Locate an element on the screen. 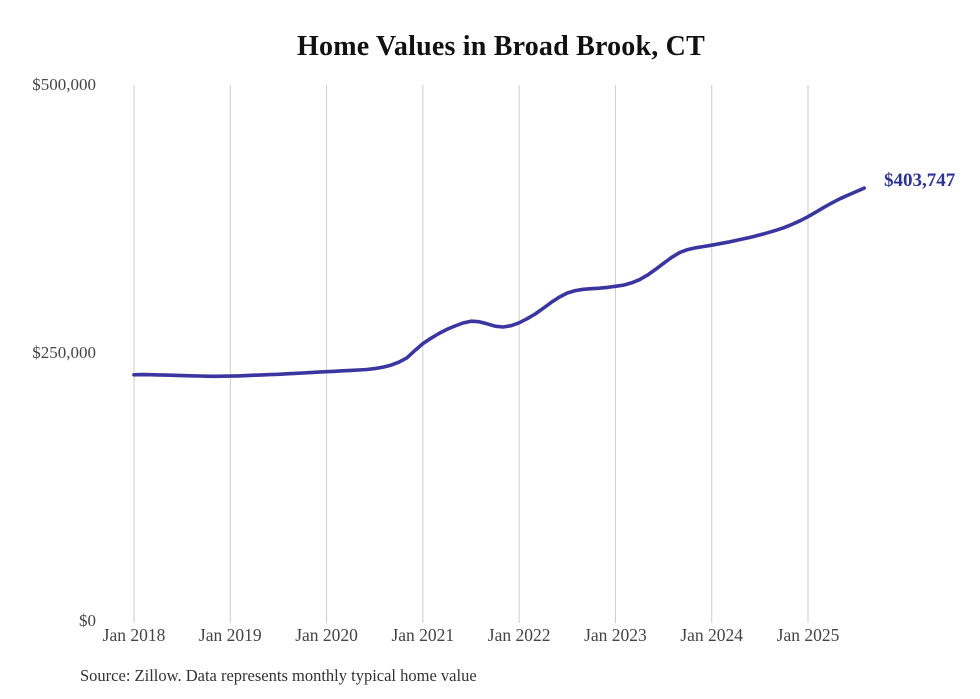  x-tick-label: Jan 2019 is located at coordinates (230, 635).